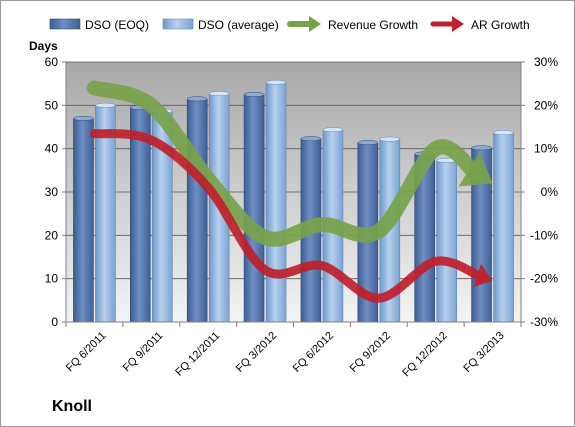  What do you see at coordinates (117, 25) in the screenshot?
I see `legend-label-dso-eoq: DSO (EOQ)` at bounding box center [117, 25].